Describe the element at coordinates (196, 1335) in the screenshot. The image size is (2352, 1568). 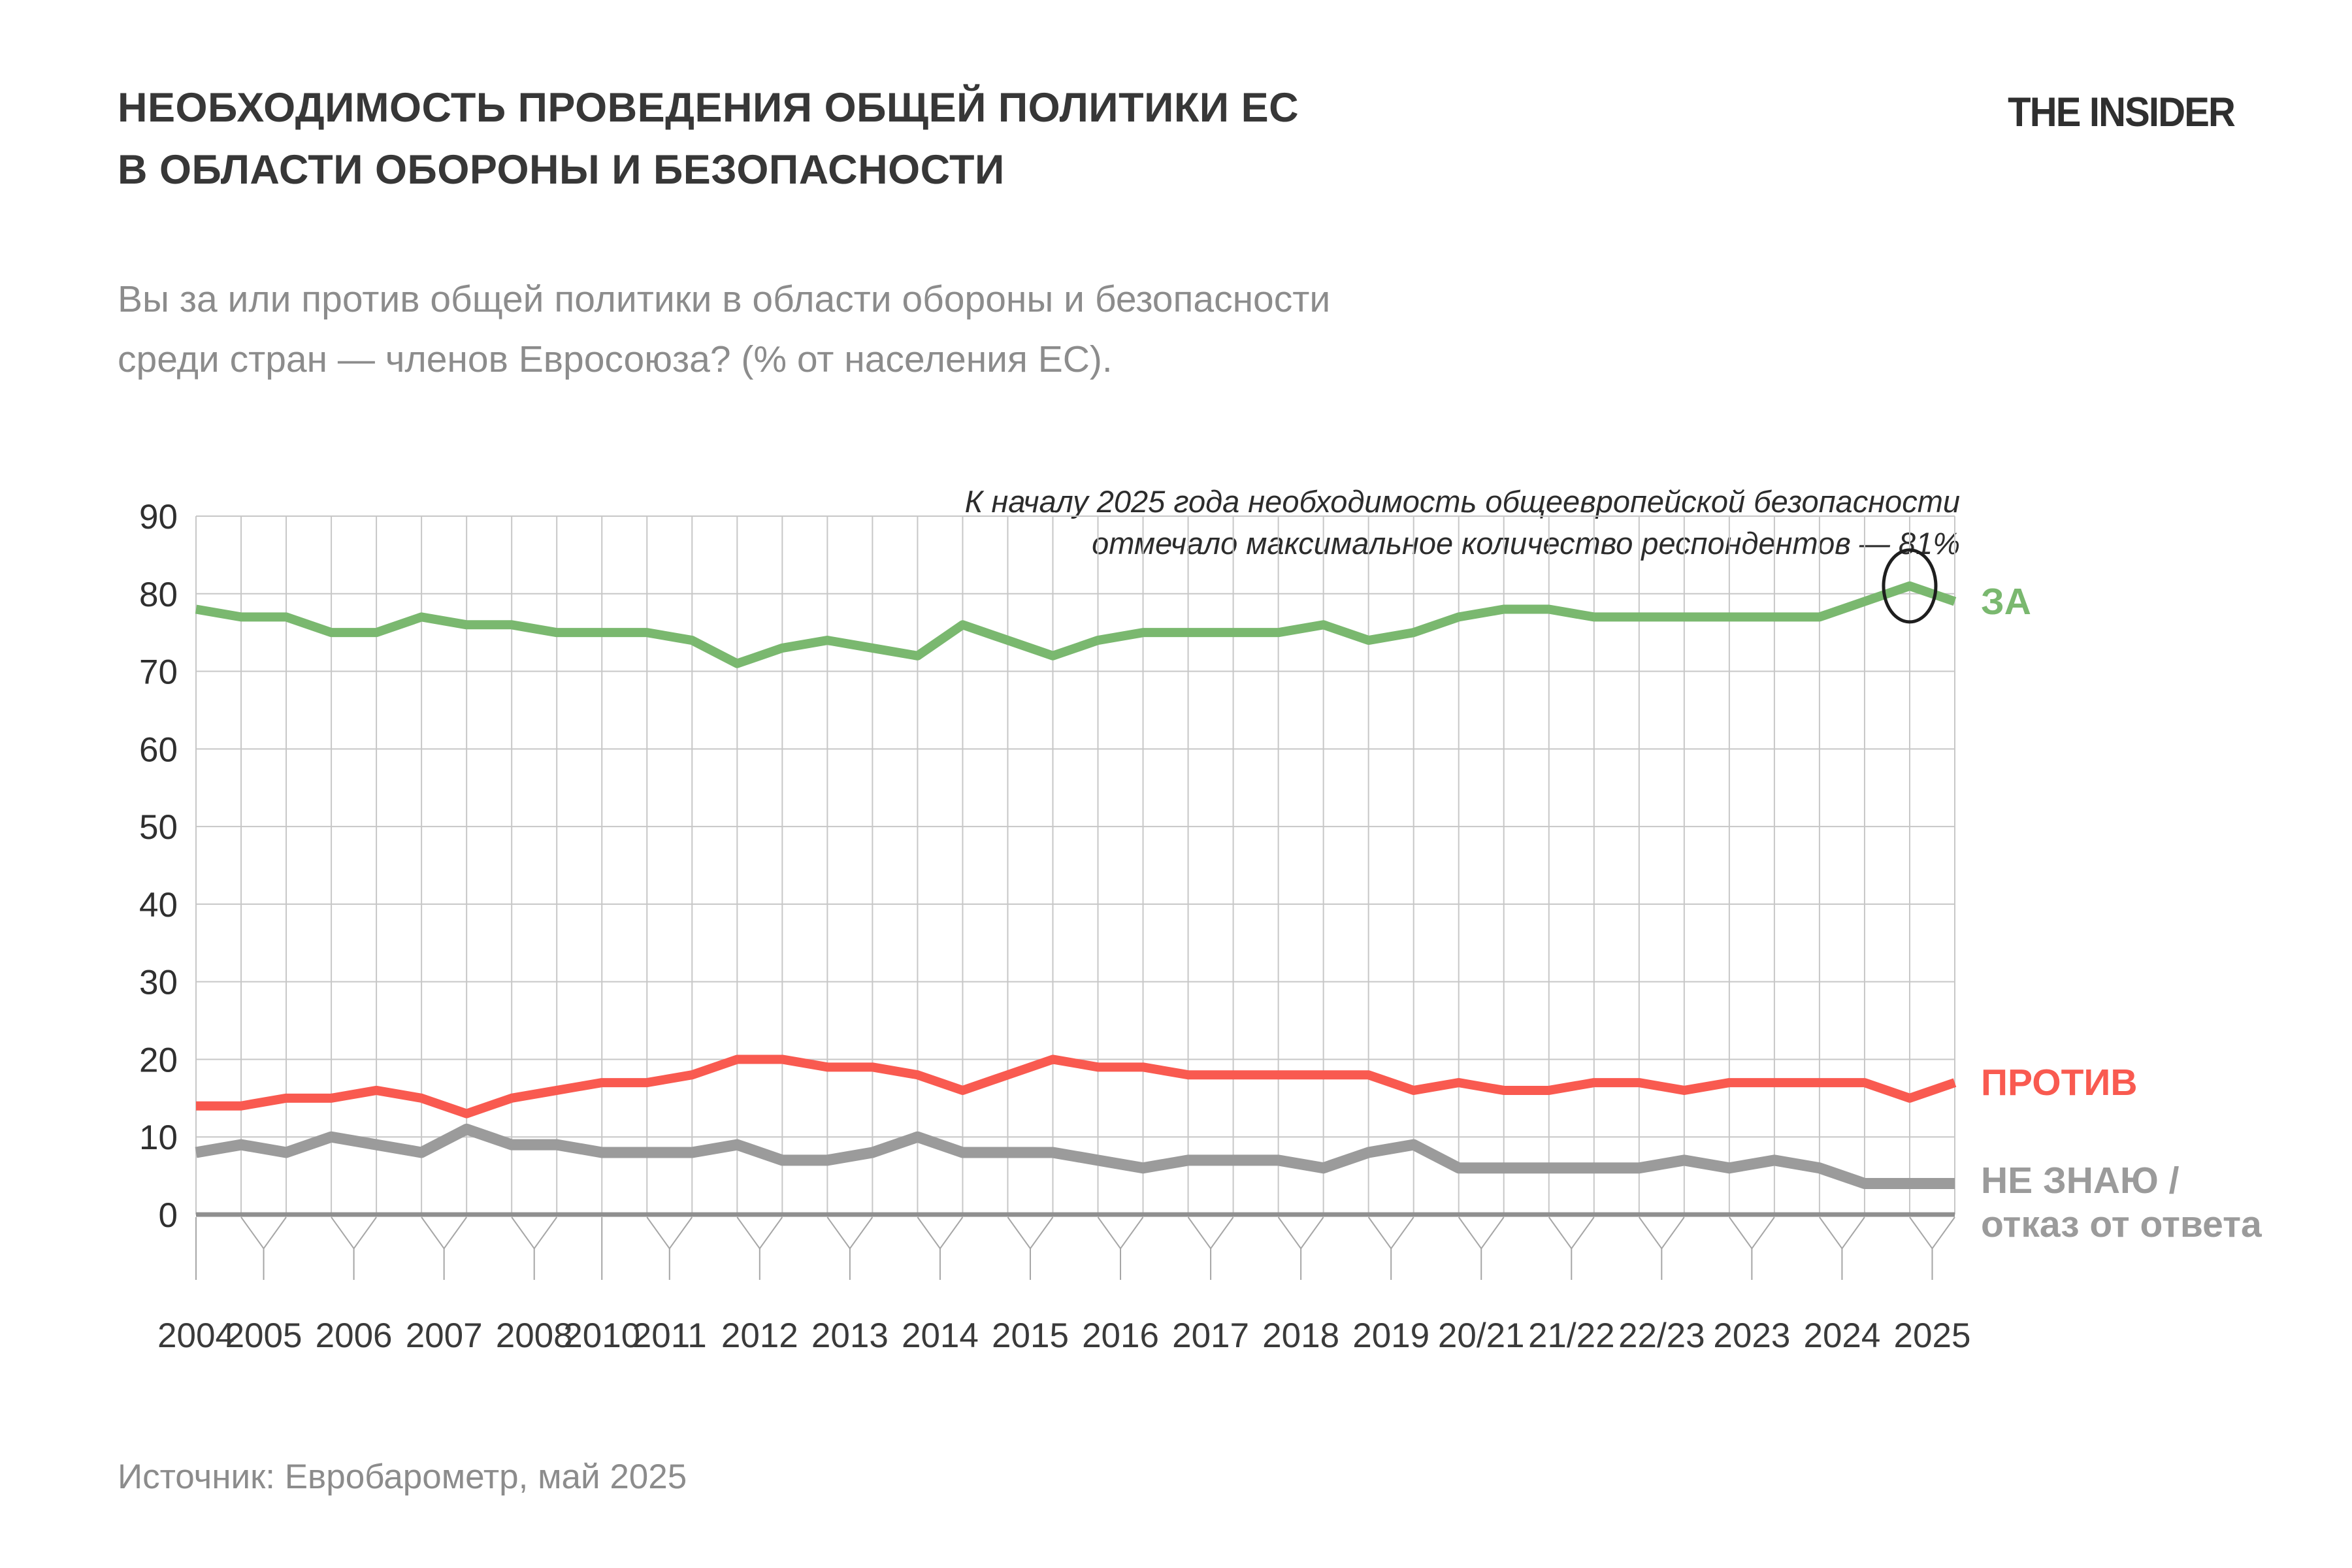
I see `x-axis-year-label: 2004` at that location.